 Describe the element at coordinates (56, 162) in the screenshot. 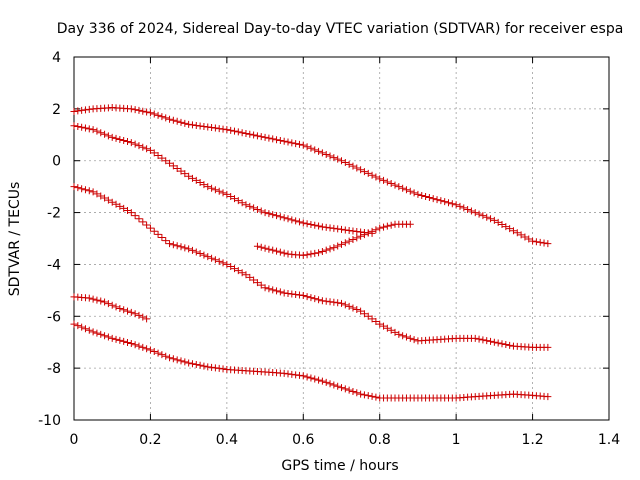

I see `y-tick-label: 0` at that location.